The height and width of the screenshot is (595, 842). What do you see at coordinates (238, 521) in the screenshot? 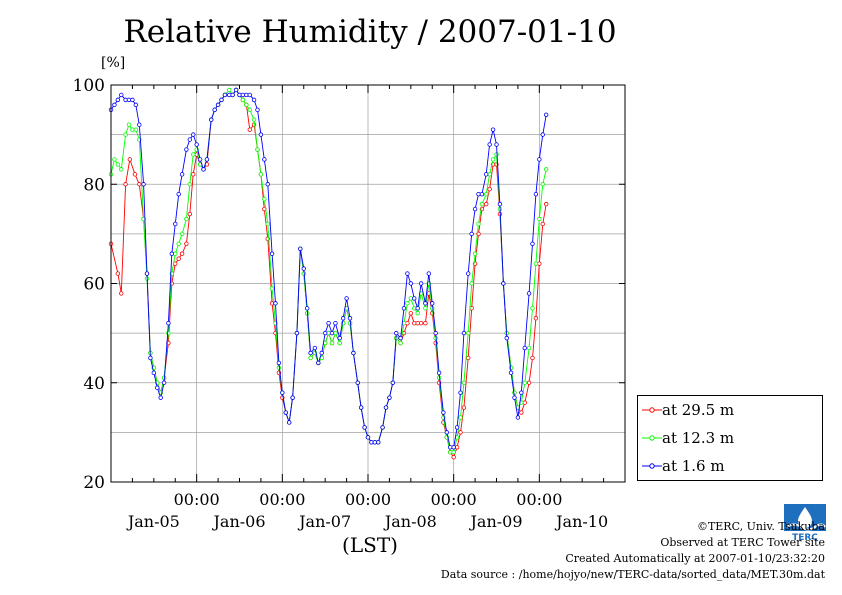
I see `day-label-1: Jan-06` at bounding box center [238, 521].